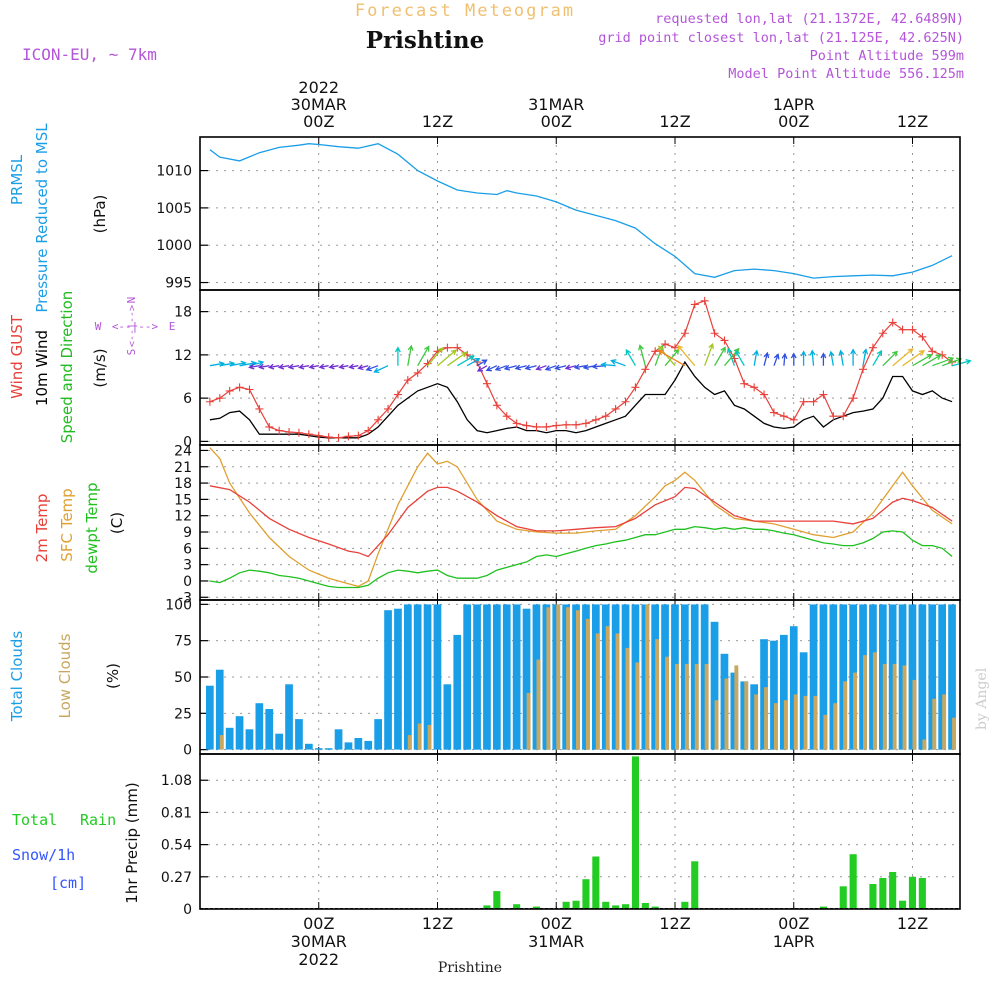  I want to click on y-tick-label: 1.08, so click(176, 781).